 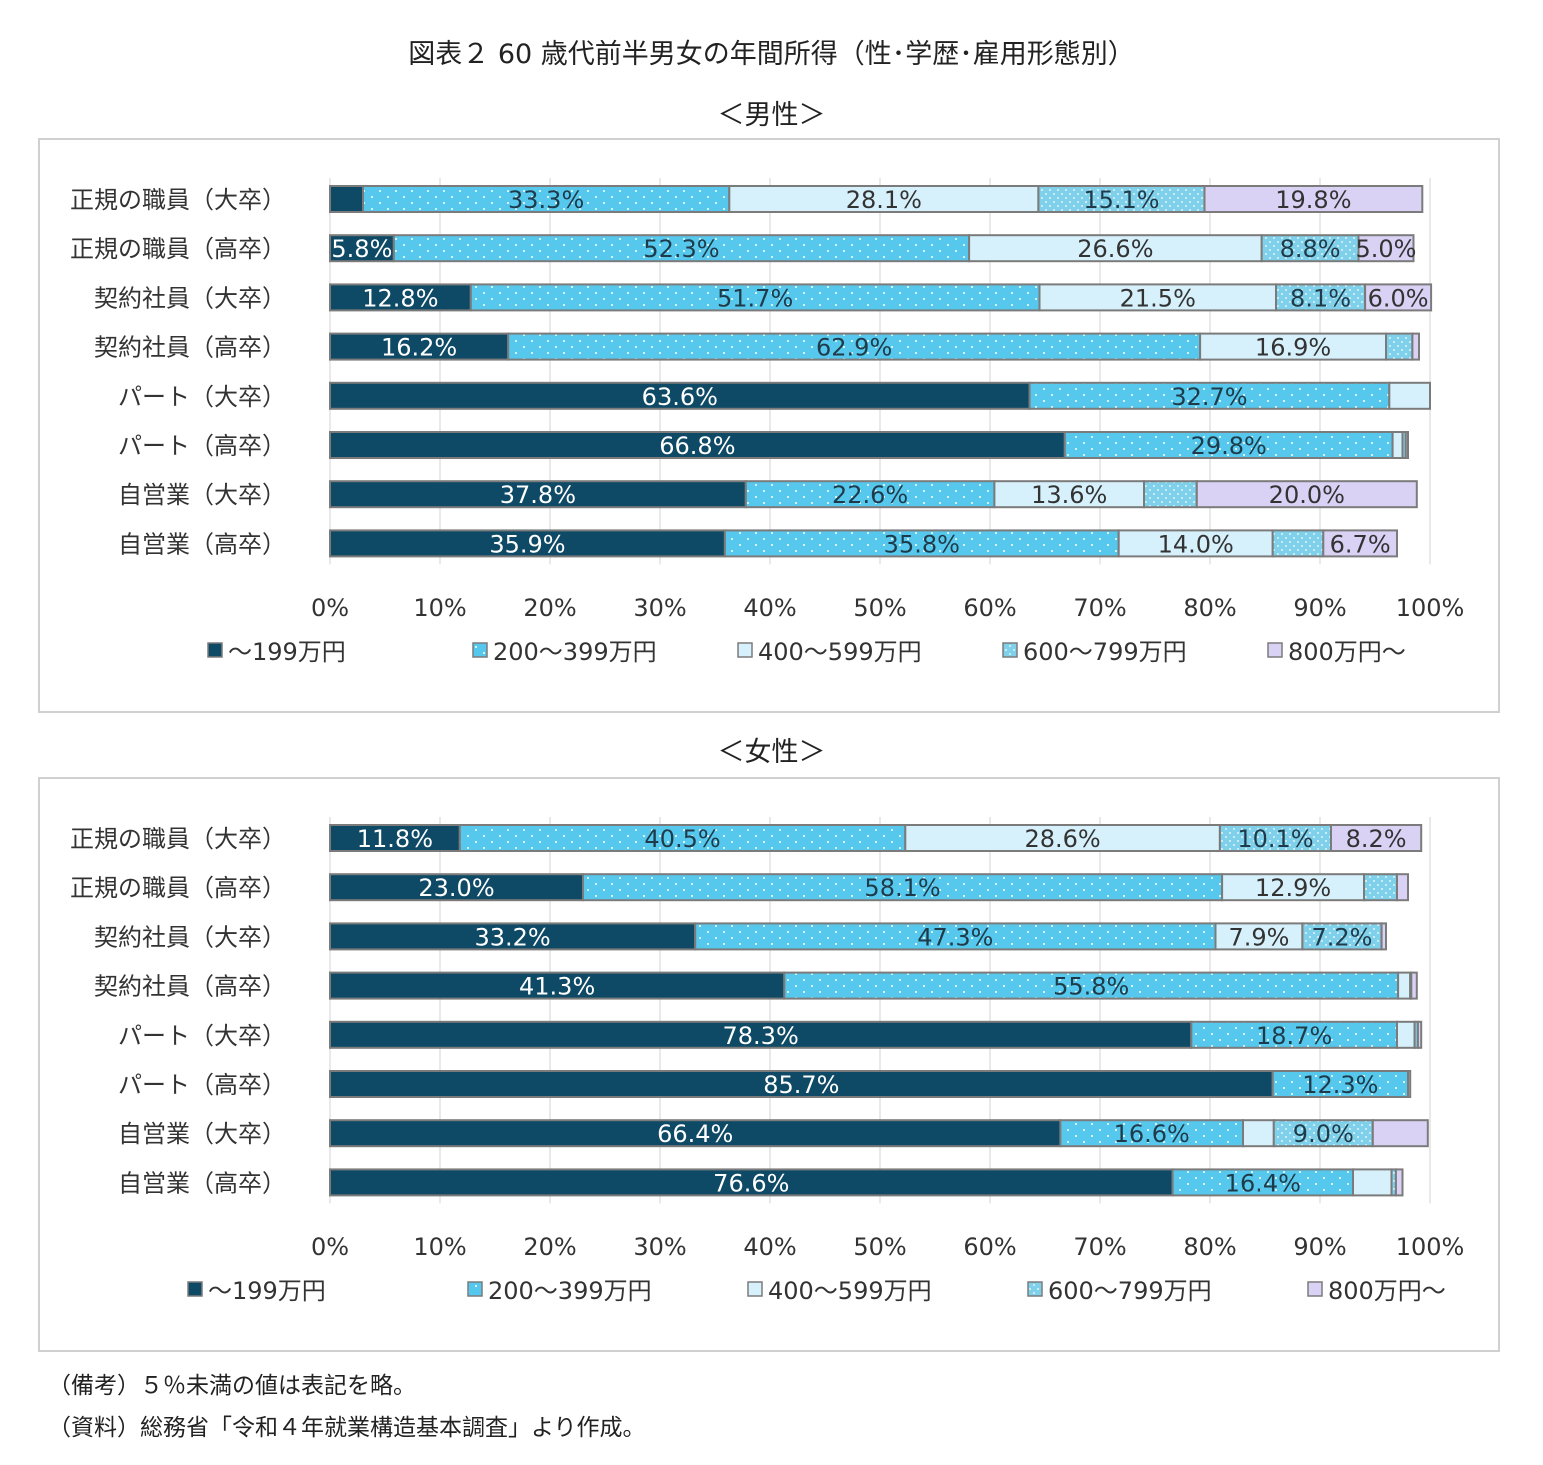 What do you see at coordinates (527, 544) in the screenshot?
I see `data-label: 35.9%` at bounding box center [527, 544].